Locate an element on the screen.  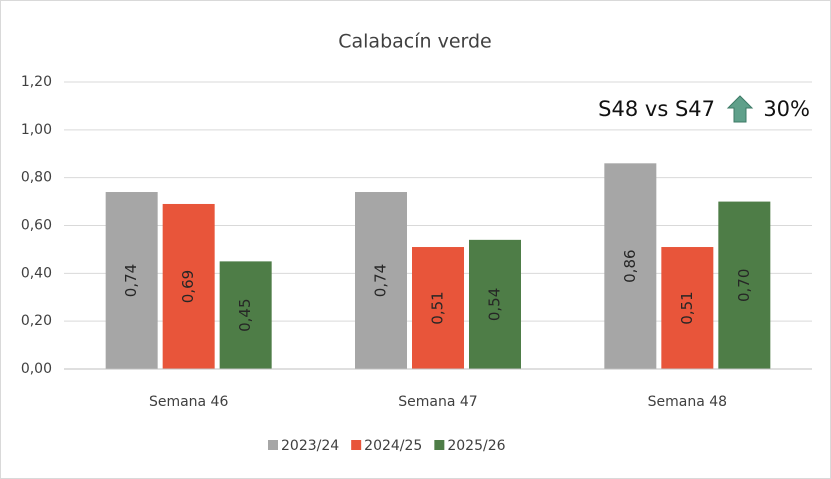
data-label: 0,69 is located at coordinates (188, 286).